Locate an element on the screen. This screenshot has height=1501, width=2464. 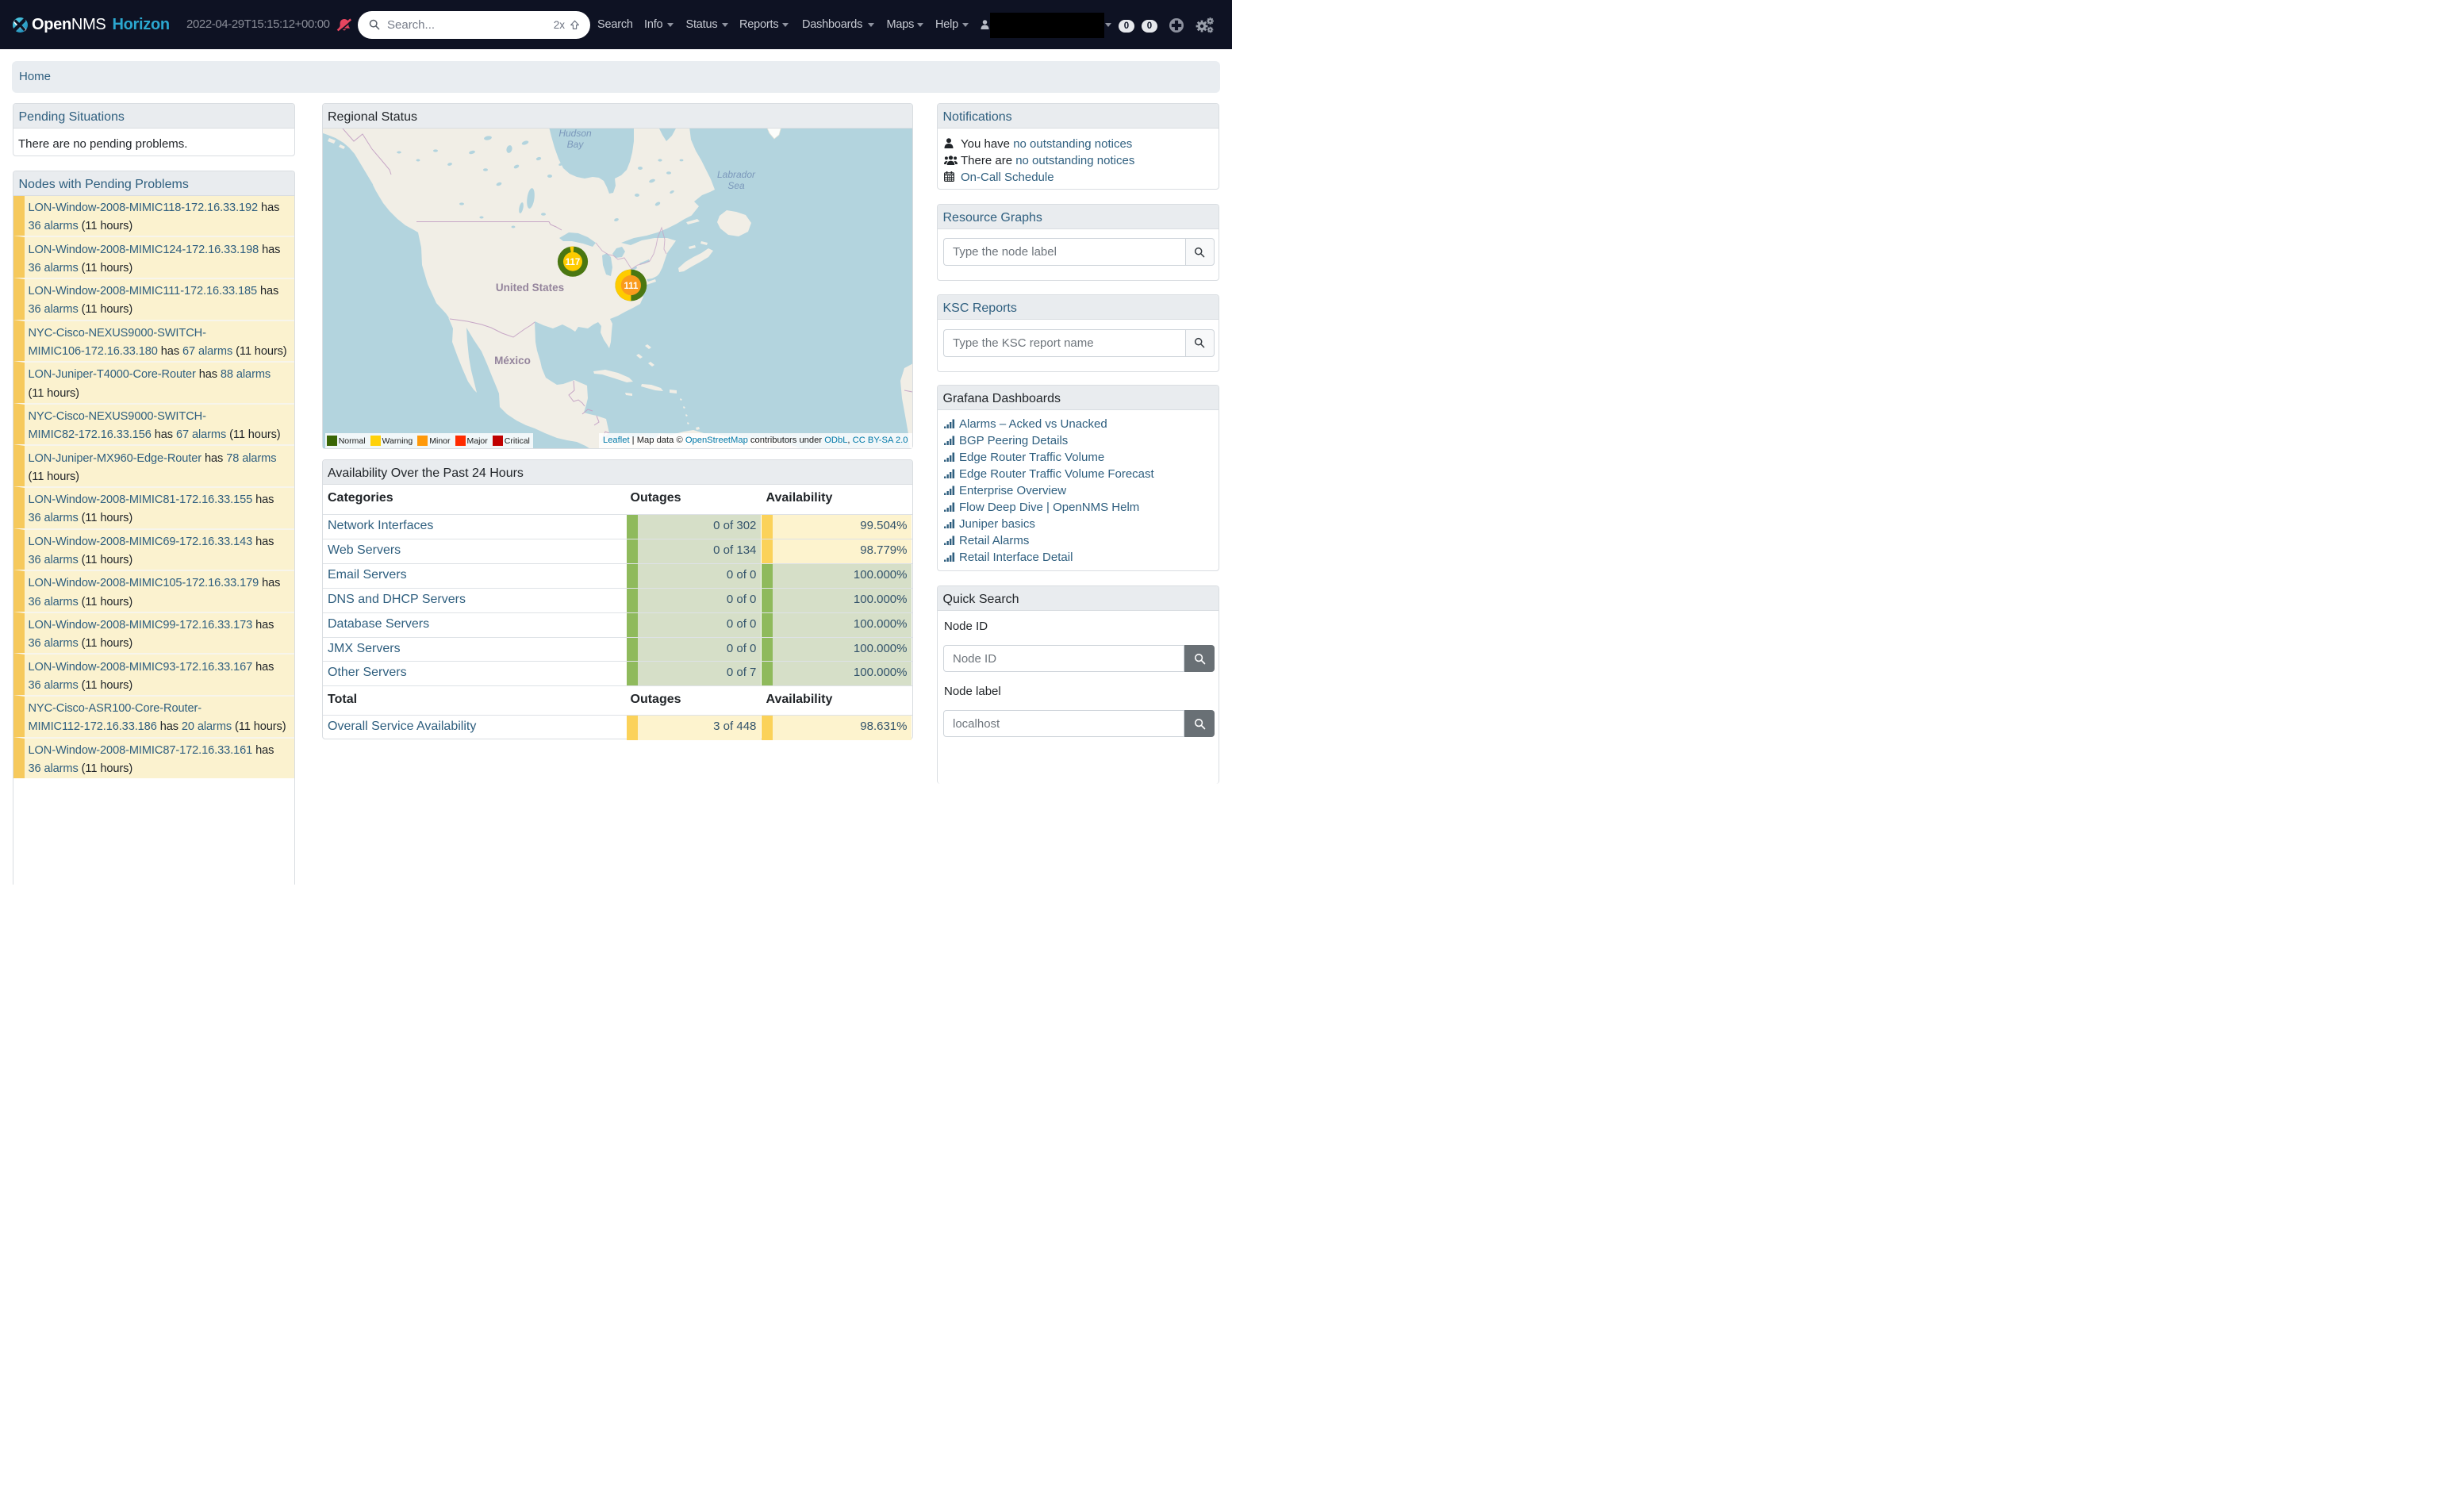
svg-text: Bay is located at coordinates (575, 145).